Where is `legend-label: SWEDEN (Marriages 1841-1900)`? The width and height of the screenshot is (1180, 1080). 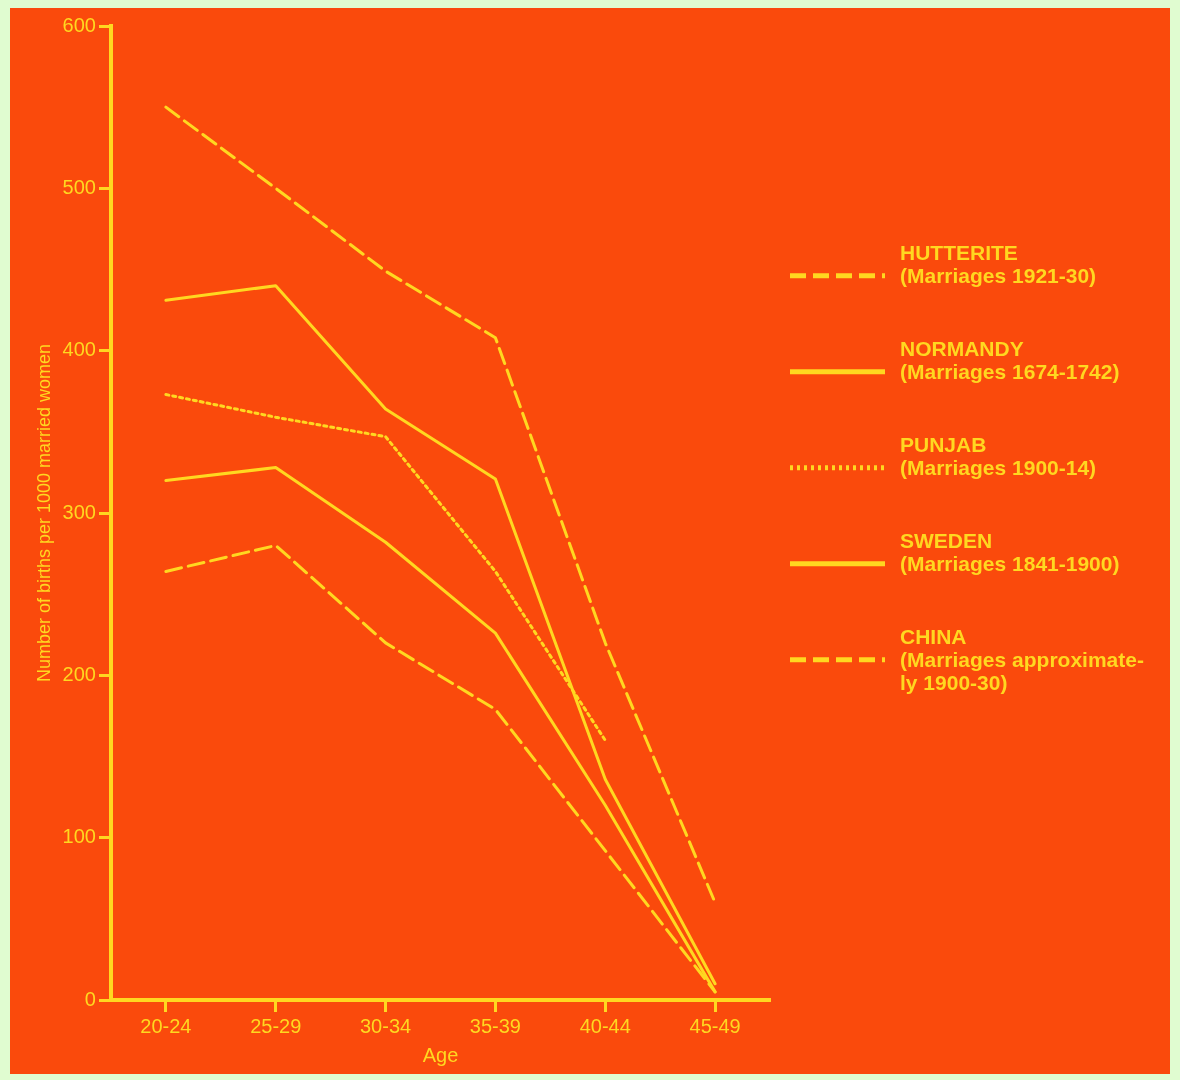 legend-label: SWEDEN (Marriages 1841-1900) is located at coordinates (1010, 551).